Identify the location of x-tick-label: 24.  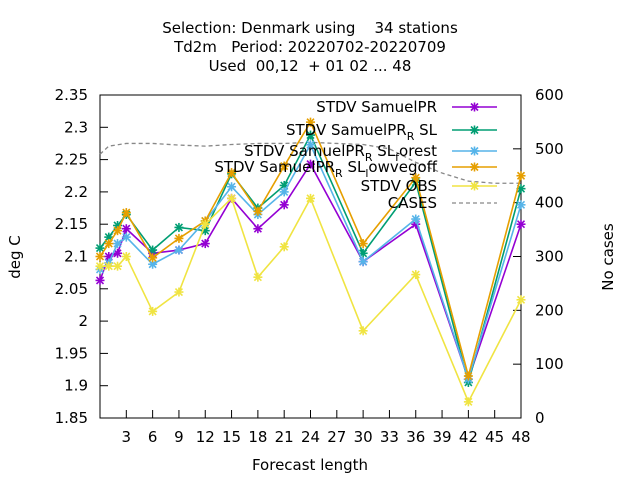
(310, 437).